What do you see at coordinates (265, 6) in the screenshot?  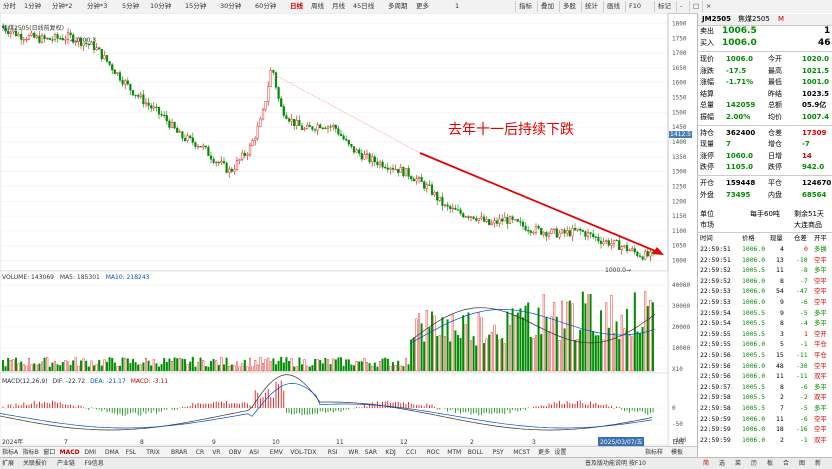 I see `period-tab-8: 60分钟` at bounding box center [265, 6].